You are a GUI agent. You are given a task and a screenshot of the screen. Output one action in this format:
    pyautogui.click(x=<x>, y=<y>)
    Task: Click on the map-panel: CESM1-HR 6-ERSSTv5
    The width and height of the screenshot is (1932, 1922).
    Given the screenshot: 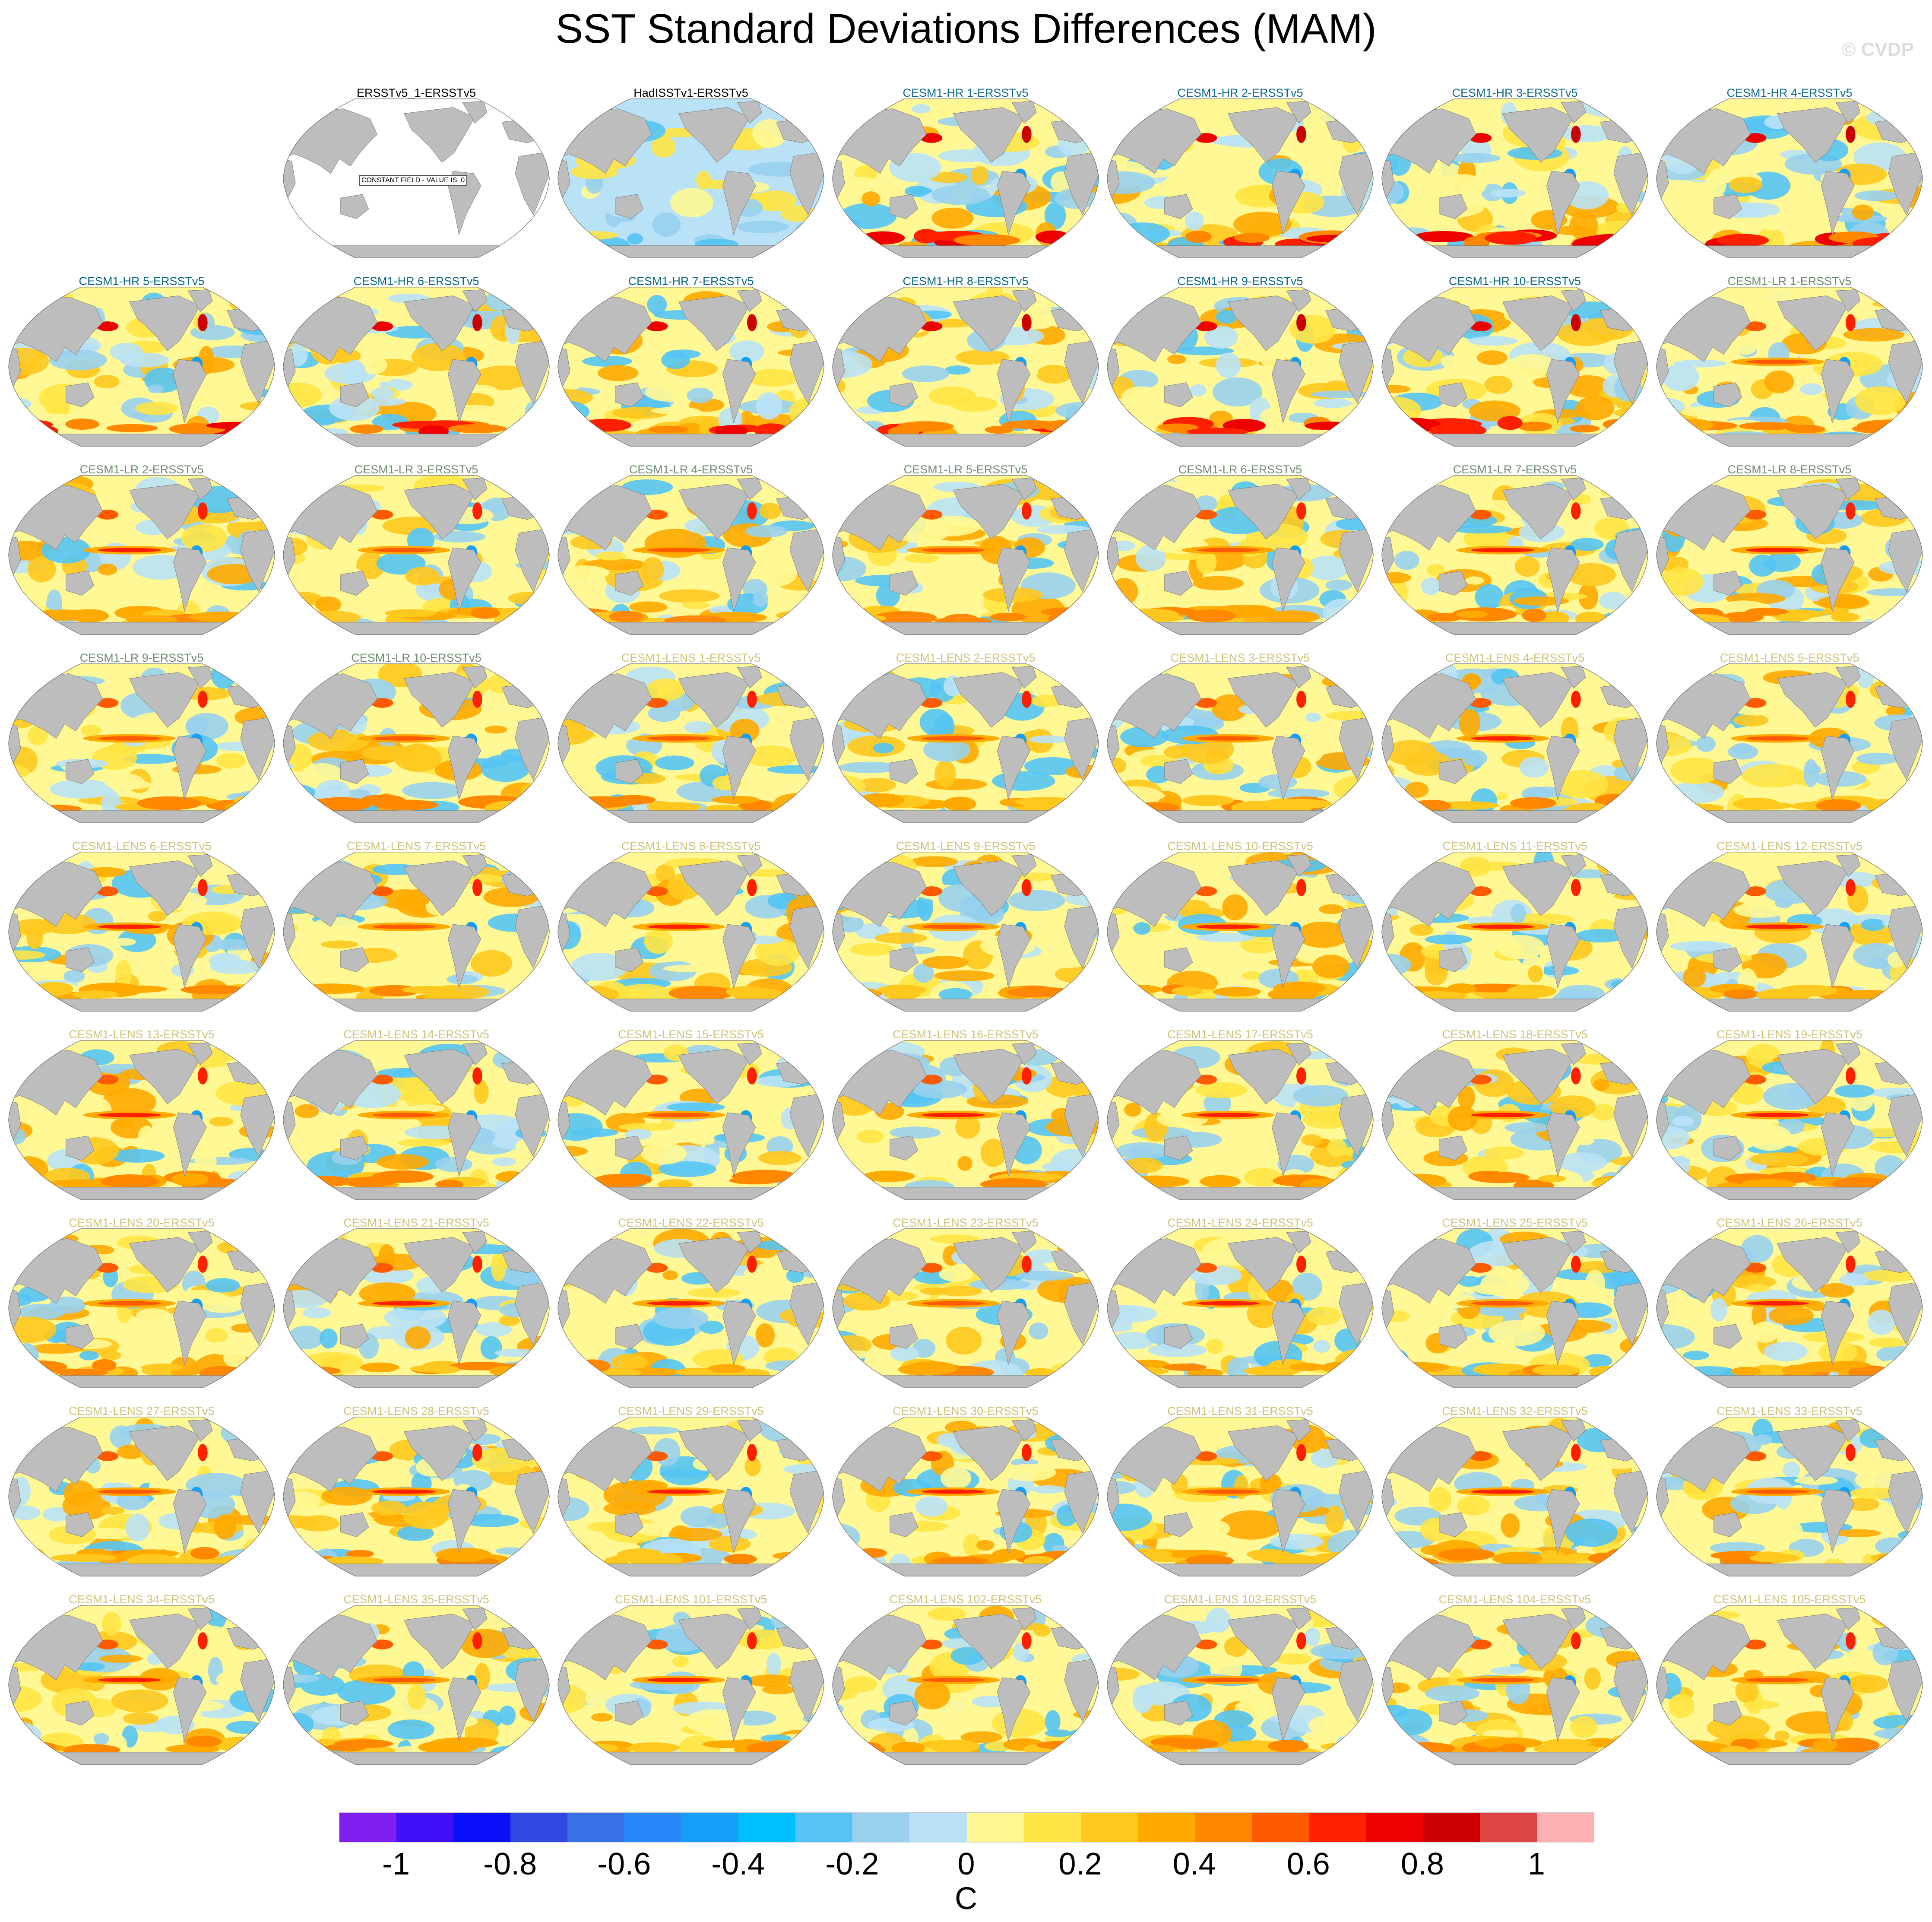 What is the action you would take?
    pyautogui.click(x=417, y=369)
    